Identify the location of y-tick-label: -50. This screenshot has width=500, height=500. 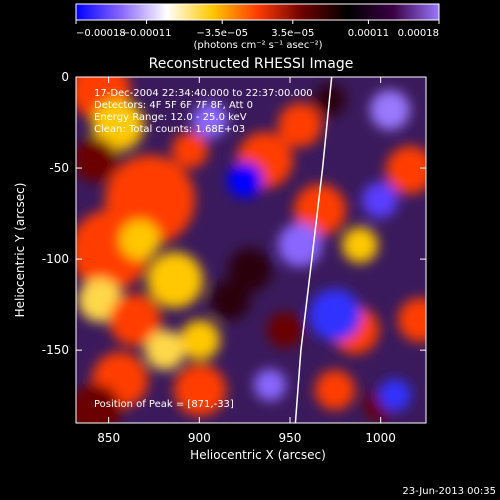
(59, 168).